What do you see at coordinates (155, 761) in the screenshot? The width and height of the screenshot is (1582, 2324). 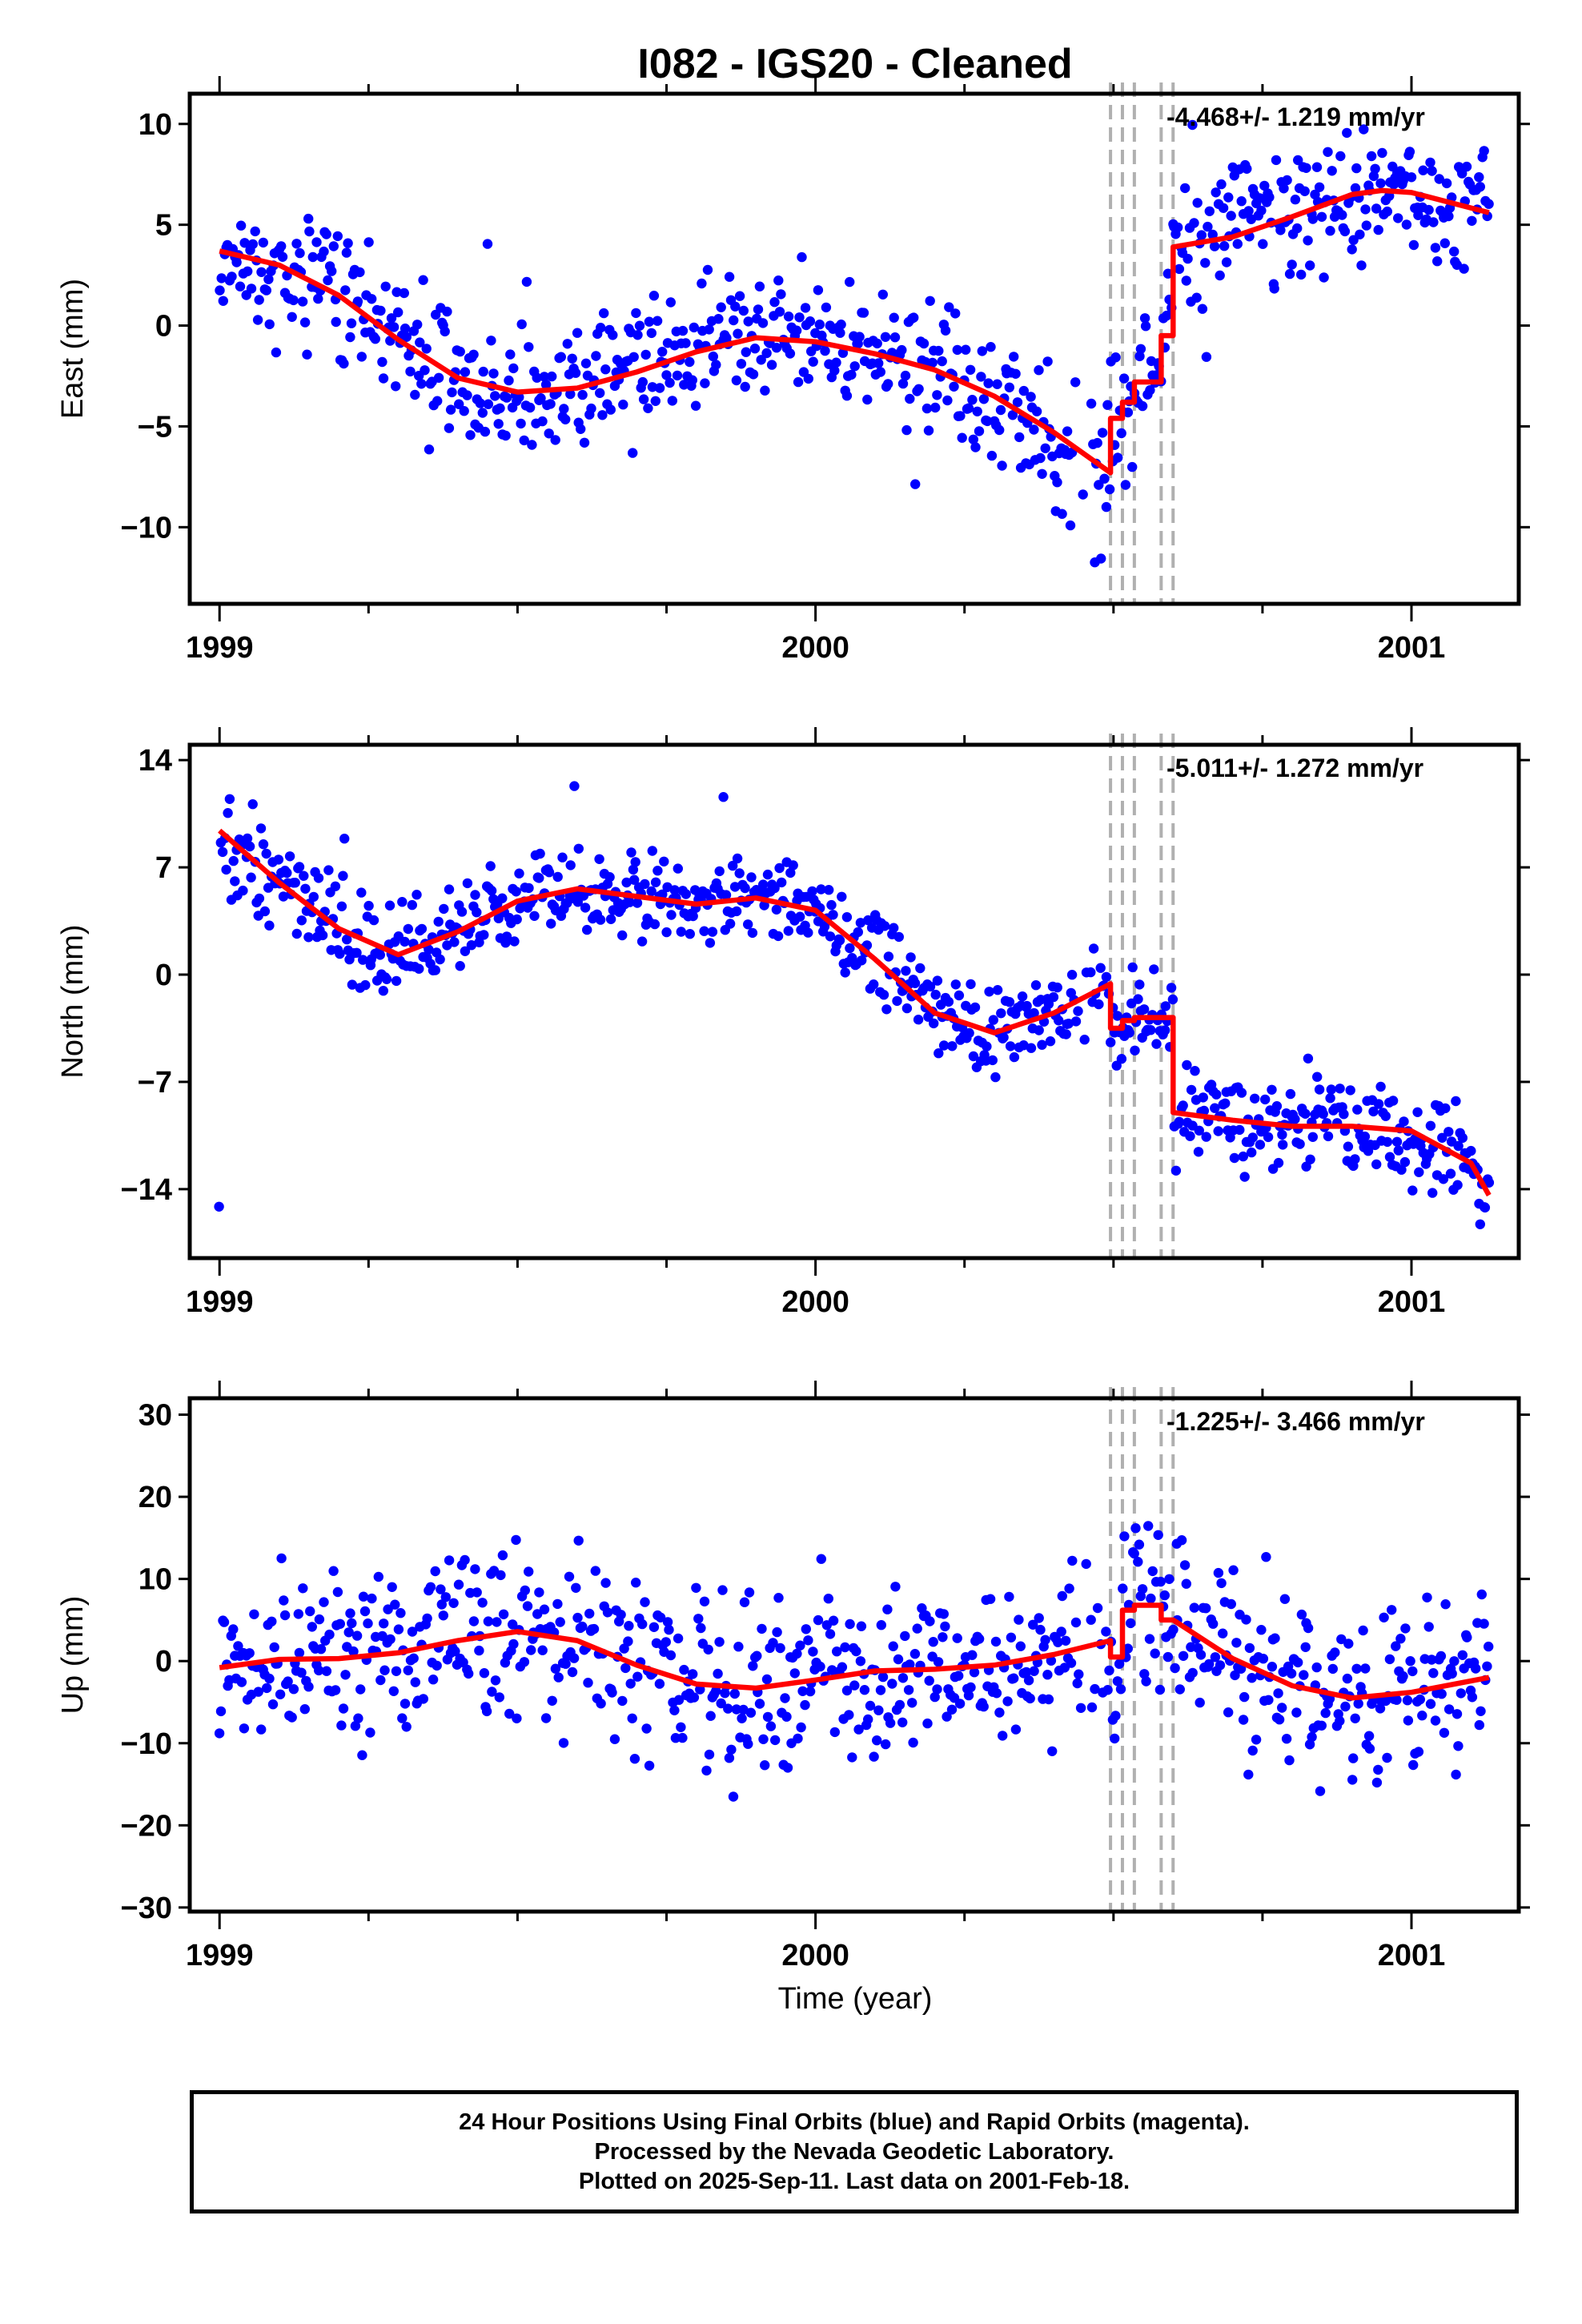 I see `north-ytick-label: 14` at bounding box center [155, 761].